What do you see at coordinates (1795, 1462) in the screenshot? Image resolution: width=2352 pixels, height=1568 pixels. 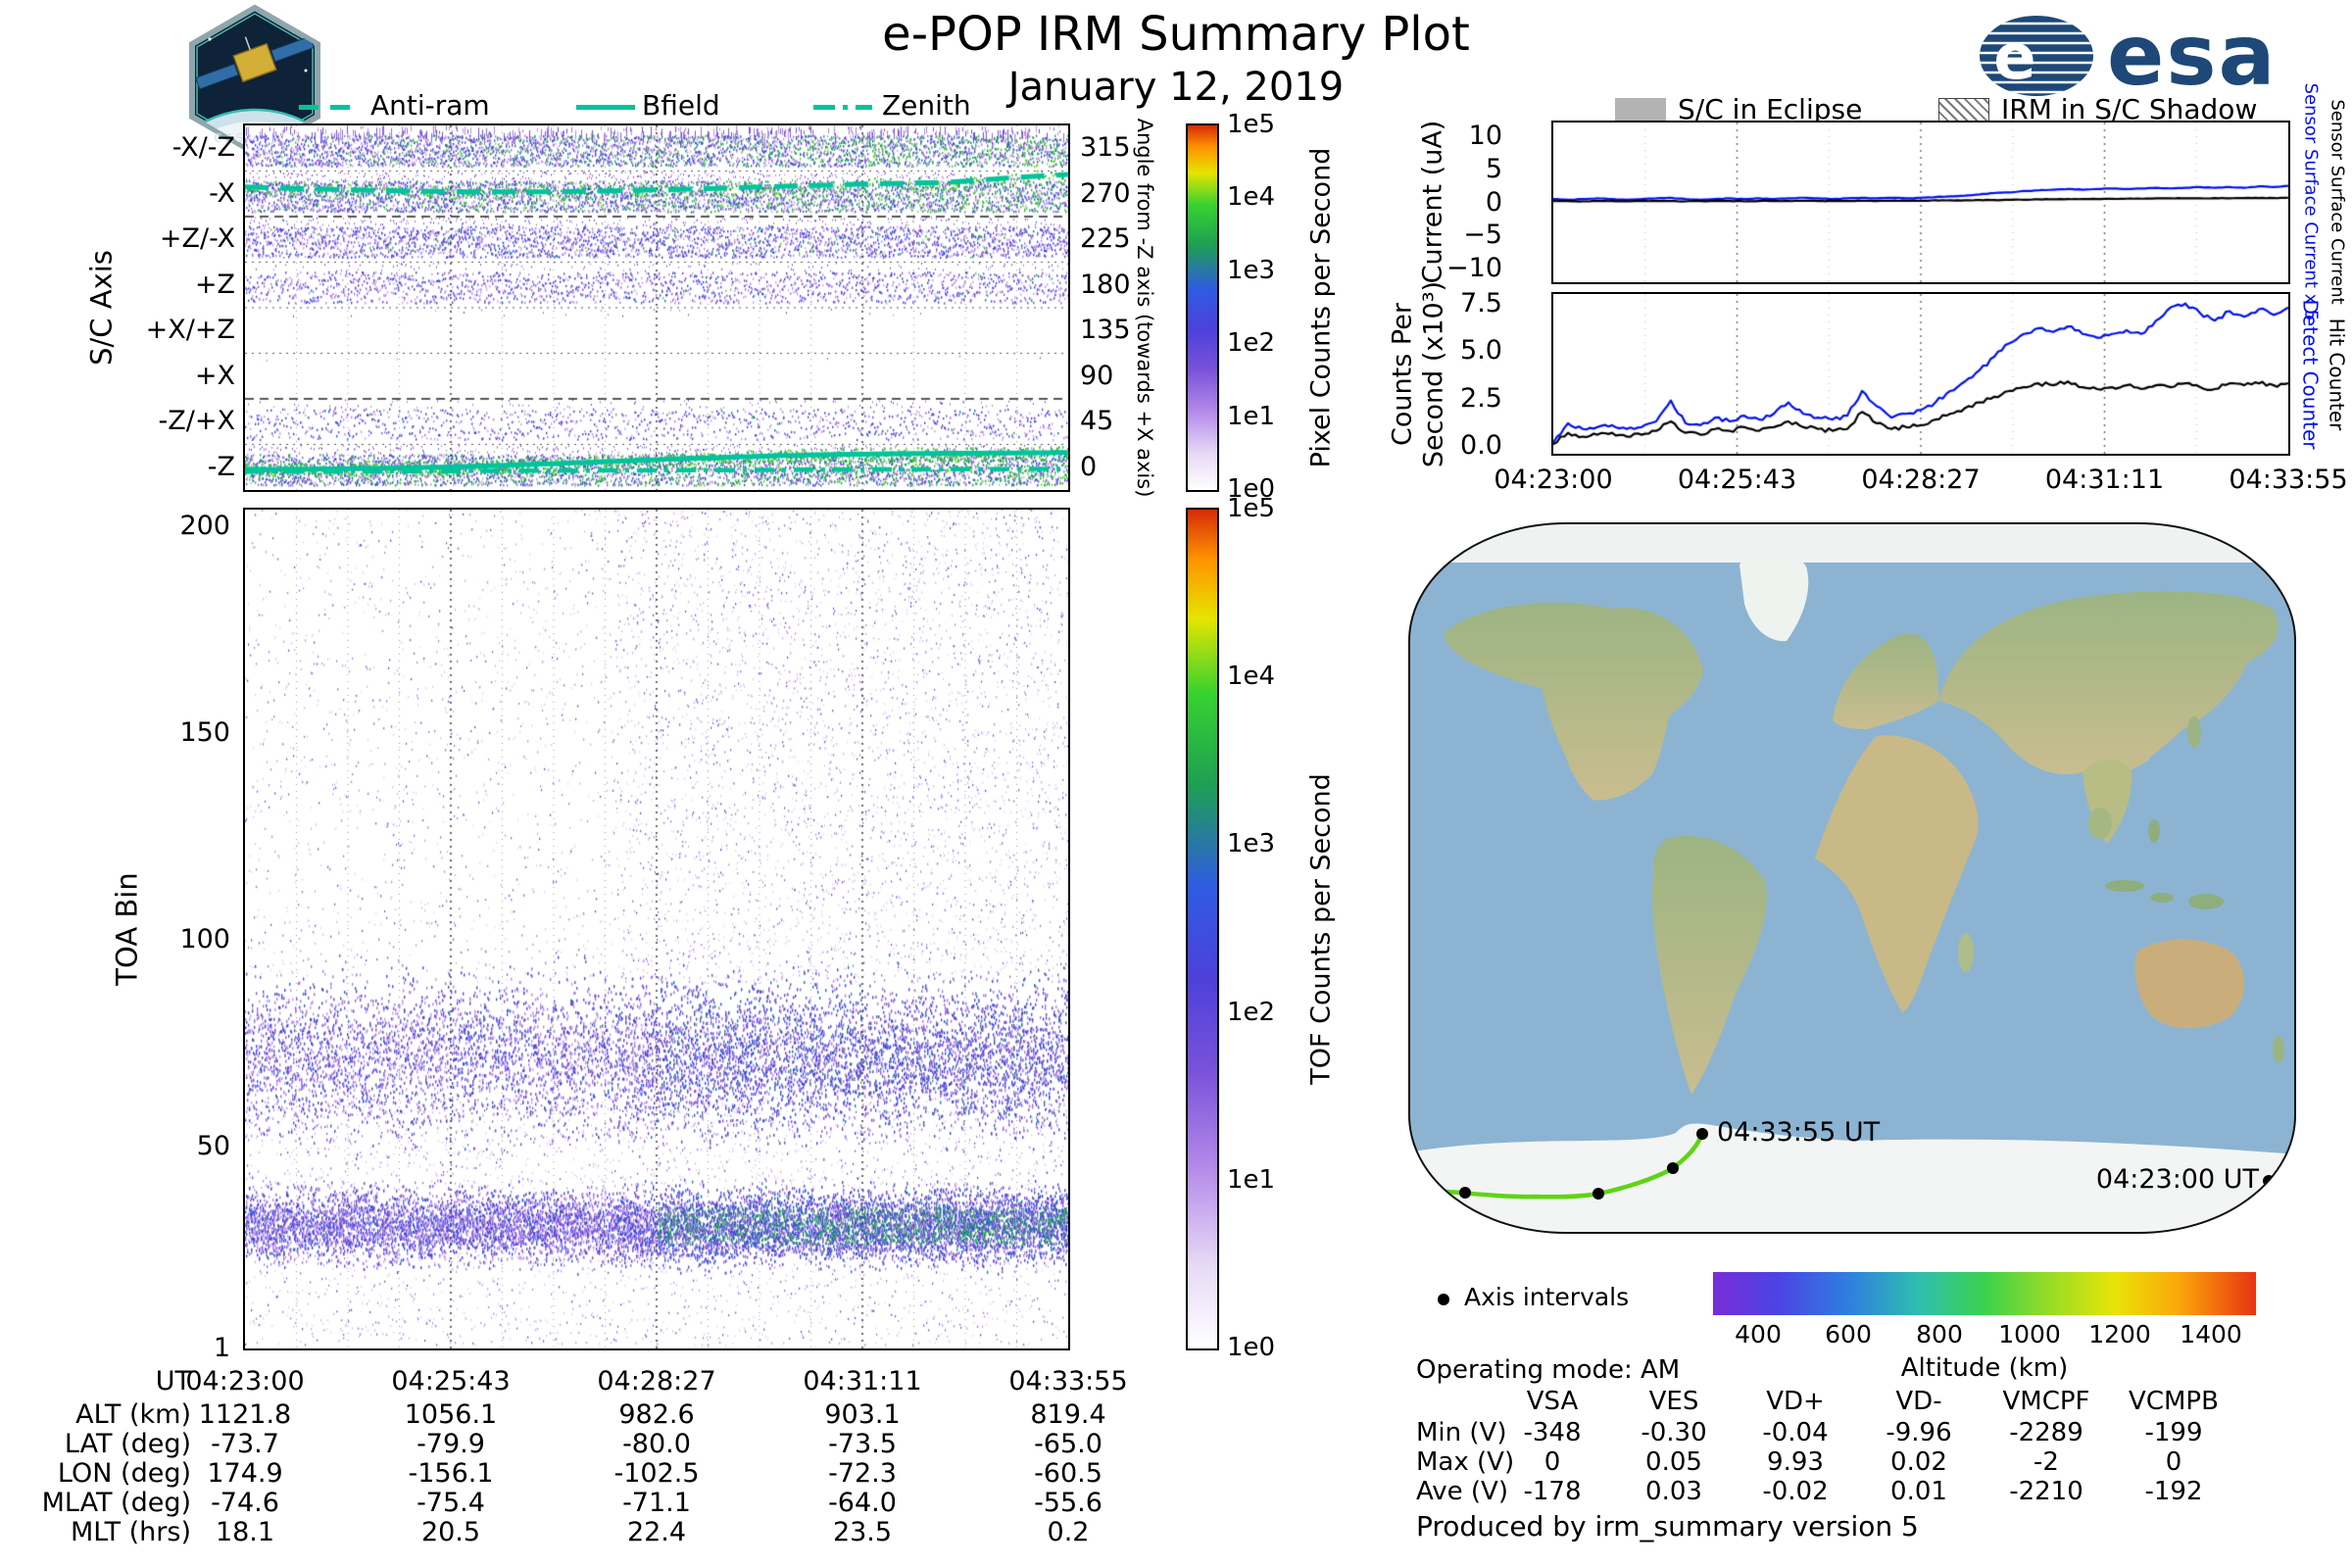 I see `voltage-cell: 9.93` at bounding box center [1795, 1462].